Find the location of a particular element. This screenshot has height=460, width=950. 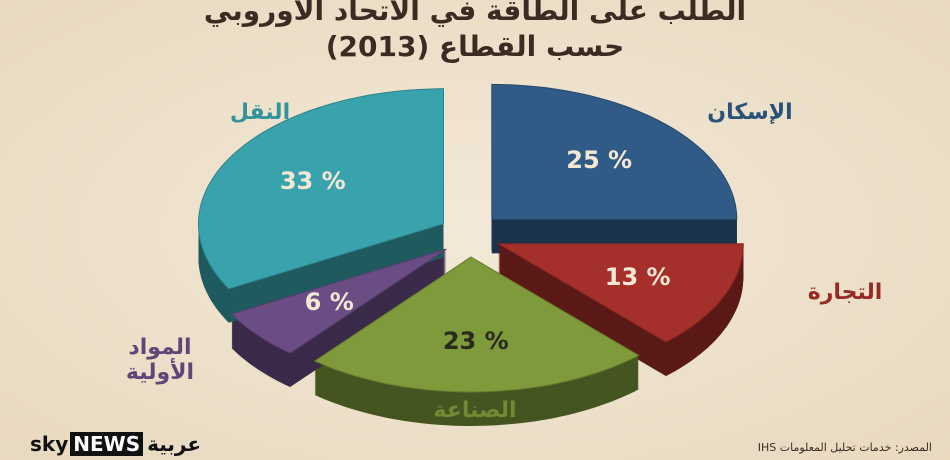

chart-title: الطلب على الطاقة في الاتحاد الأوروبي is located at coordinates (475, 13).